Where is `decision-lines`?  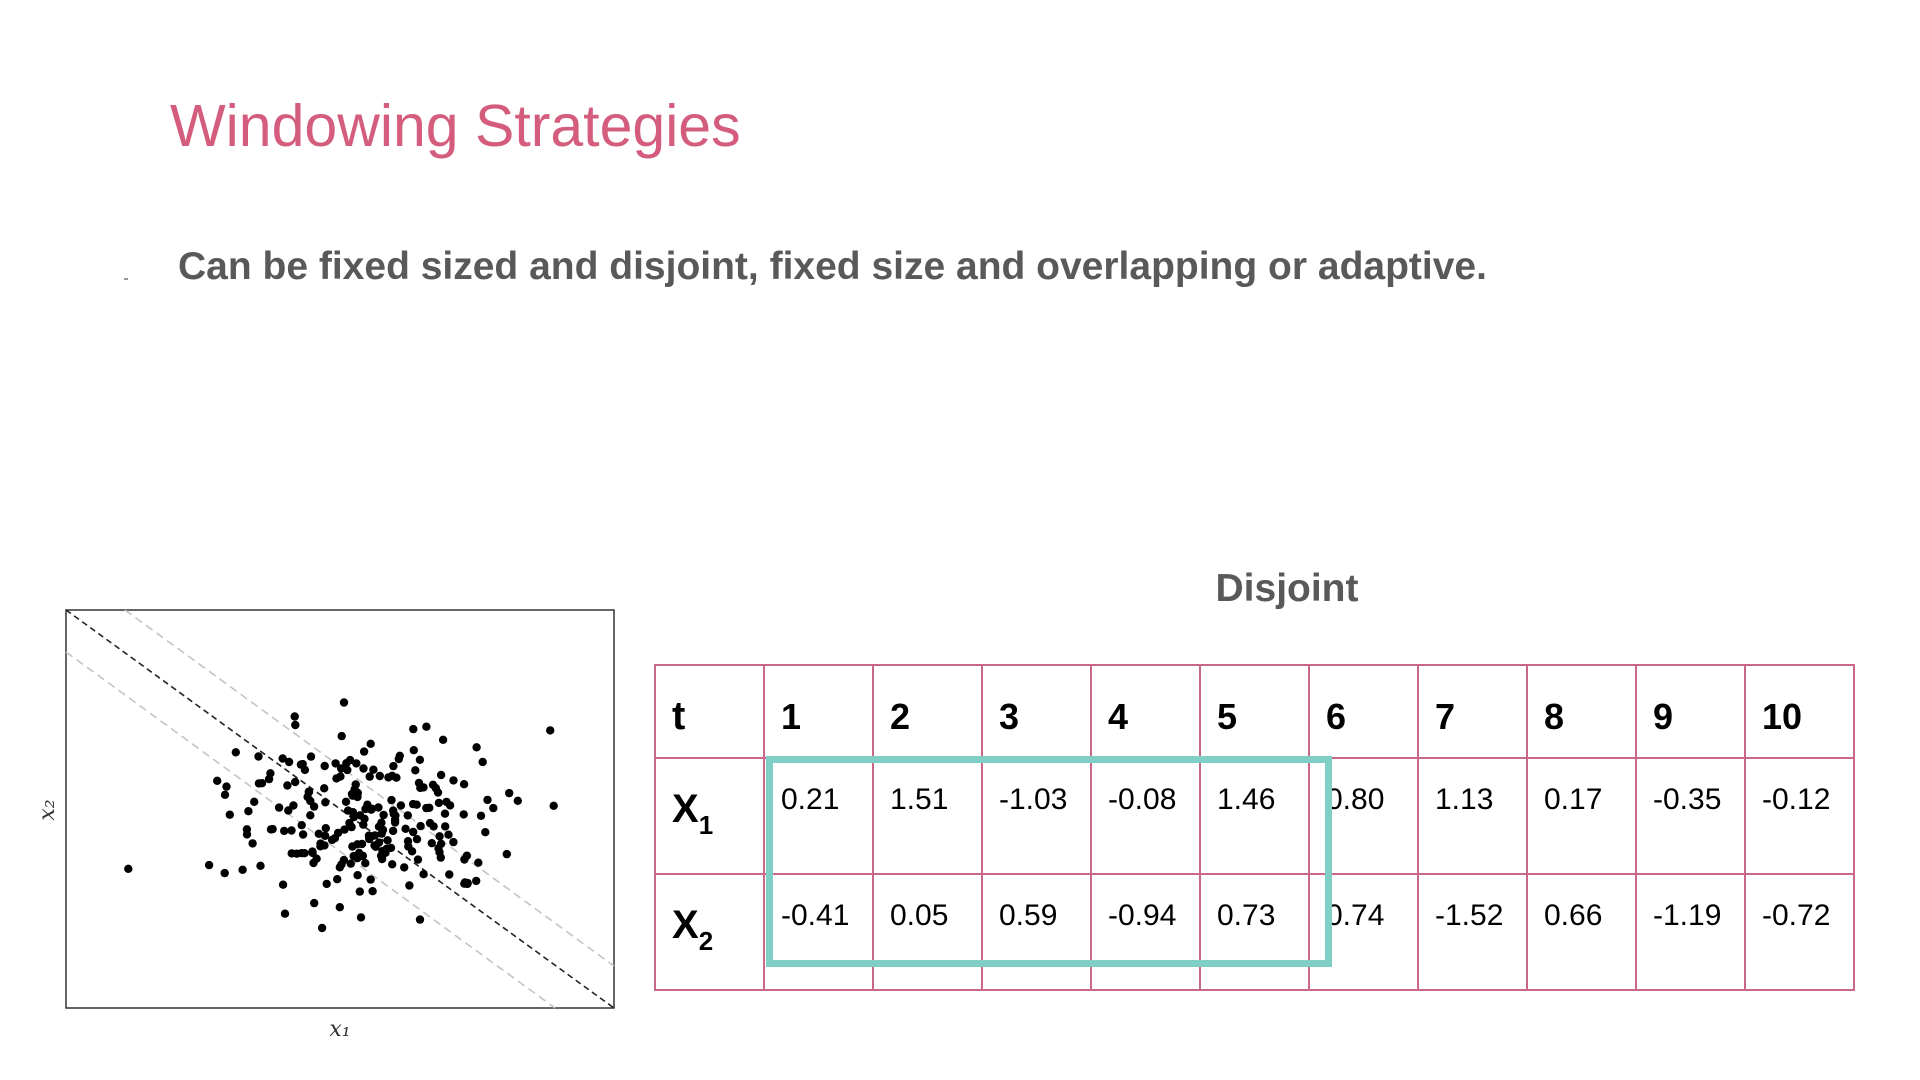 decision-lines is located at coordinates (340, 809).